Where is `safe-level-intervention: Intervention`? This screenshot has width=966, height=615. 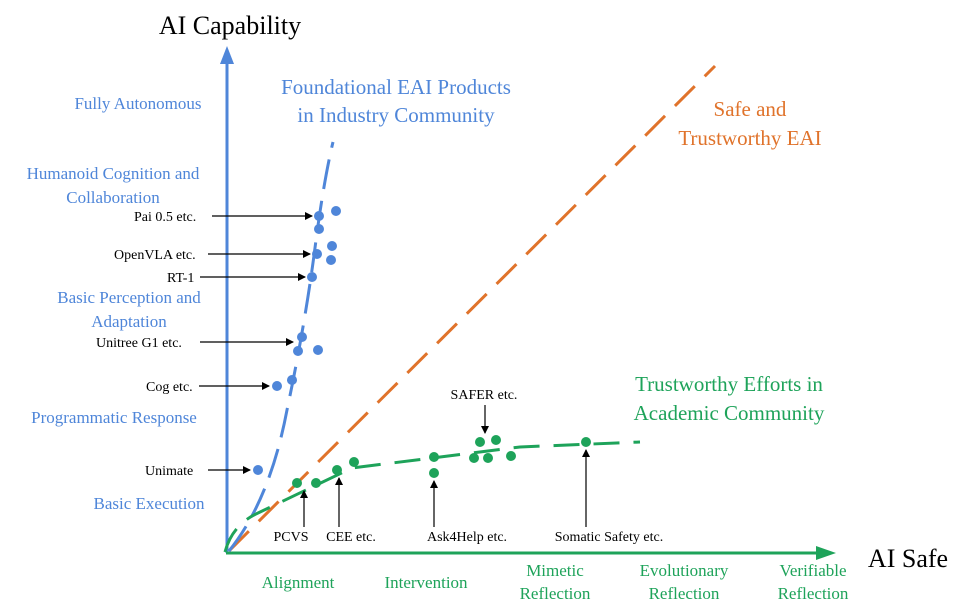
safe-level-intervention: Intervention is located at coordinates (426, 582).